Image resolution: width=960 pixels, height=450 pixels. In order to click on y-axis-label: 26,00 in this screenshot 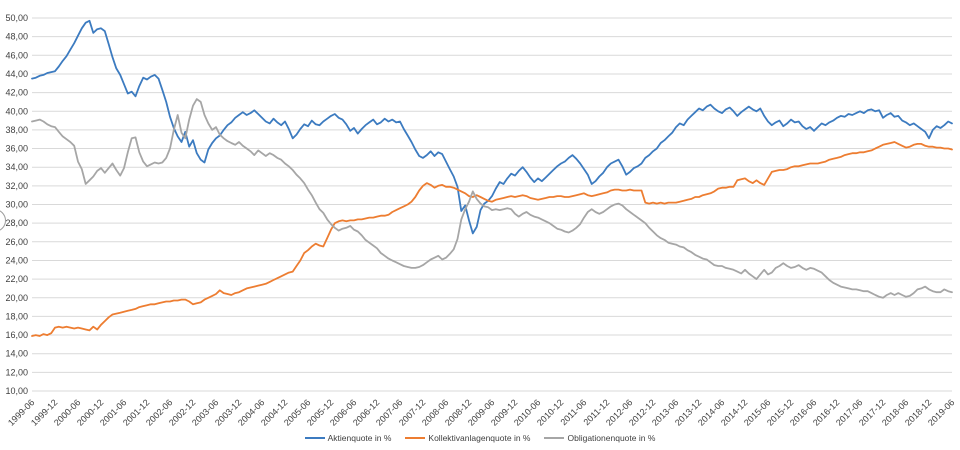, I will do `click(16, 242)`.